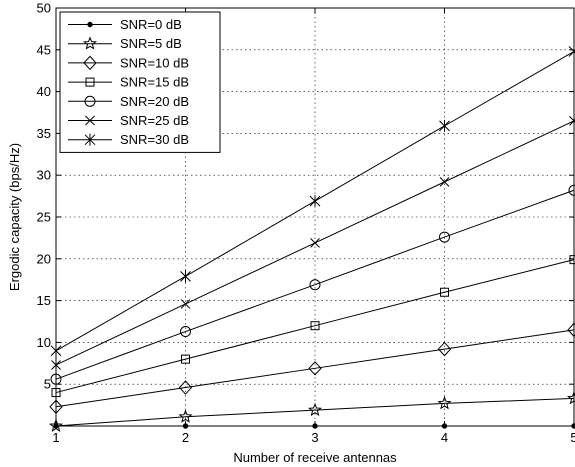 Image resolution: width=575 pixels, height=467 pixels. I want to click on y-tick-label: 5, so click(47, 384).